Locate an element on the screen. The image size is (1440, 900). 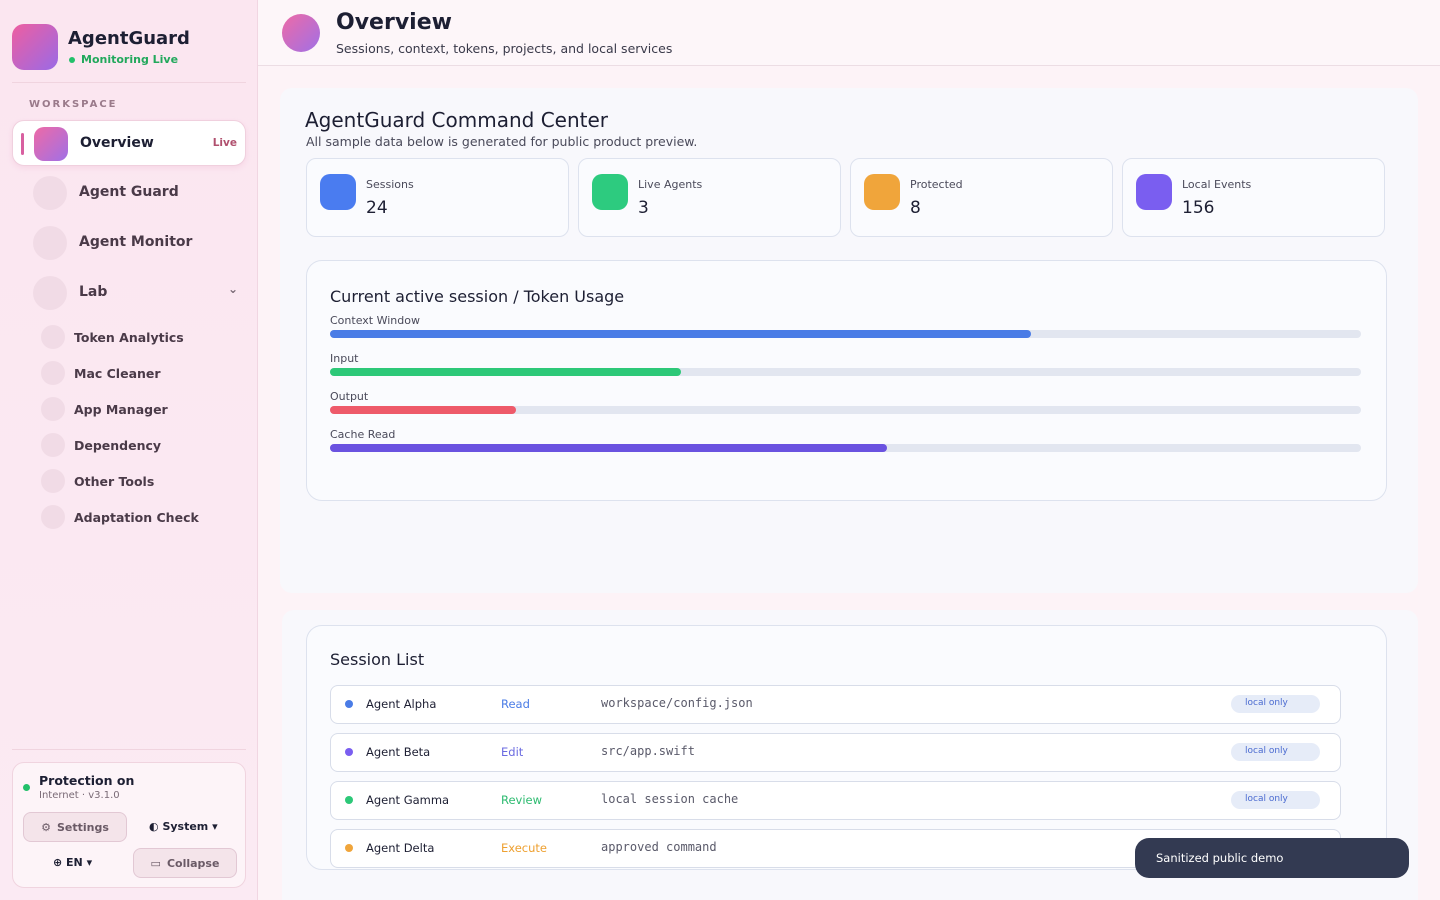
target: local session cache is located at coordinates (670, 799).